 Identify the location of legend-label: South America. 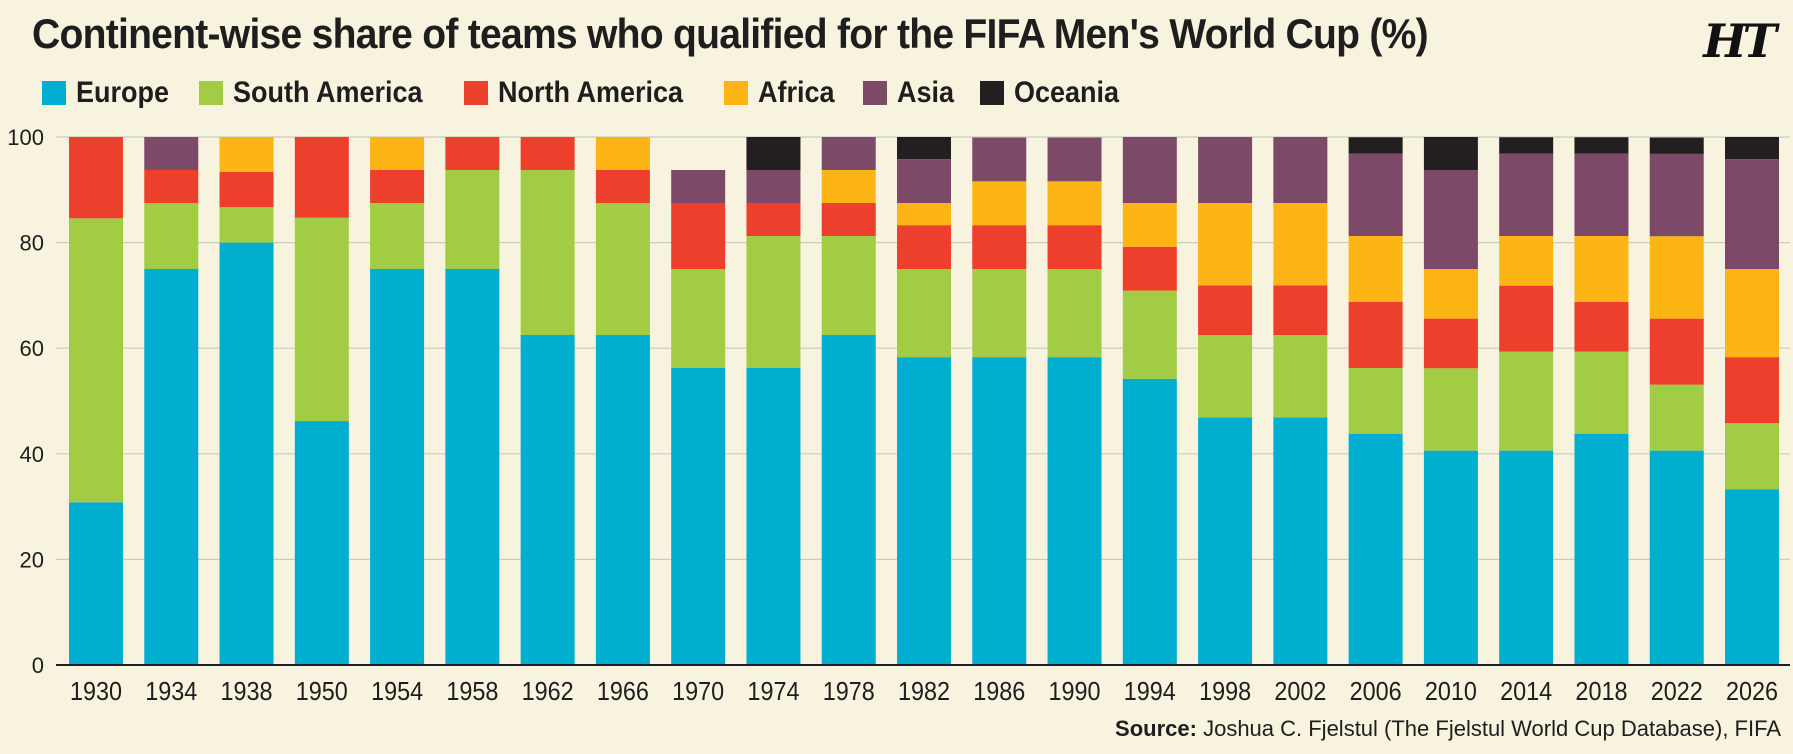
(328, 92).